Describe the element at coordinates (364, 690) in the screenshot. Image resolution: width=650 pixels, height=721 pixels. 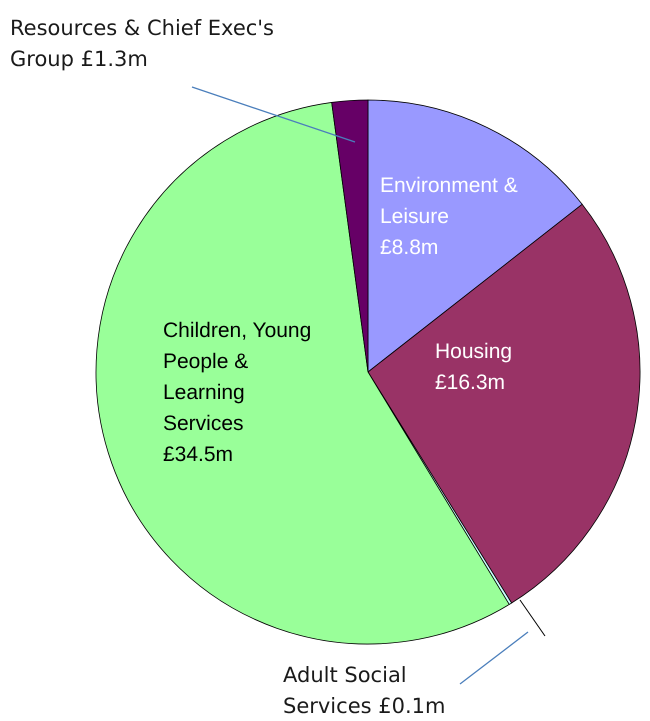
I see `slice-label: Adult Social Services £0.1m` at that location.